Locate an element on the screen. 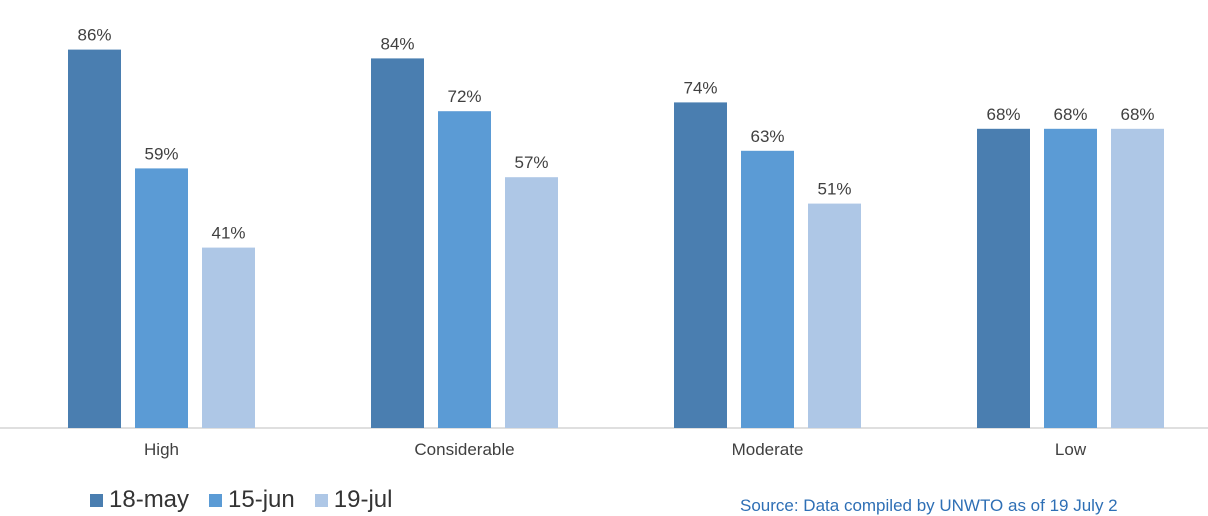 The height and width of the screenshot is (516, 1208). legend-label: 18-may is located at coordinates (149, 499).